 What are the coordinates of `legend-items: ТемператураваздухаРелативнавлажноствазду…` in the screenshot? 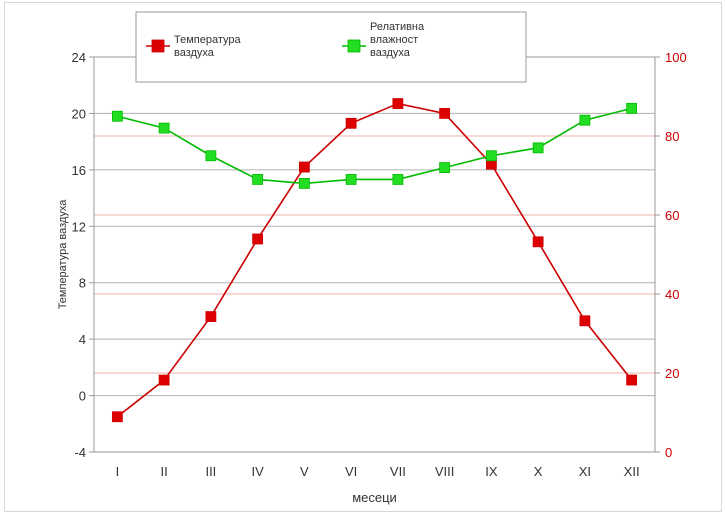 It's located at (285, 40).